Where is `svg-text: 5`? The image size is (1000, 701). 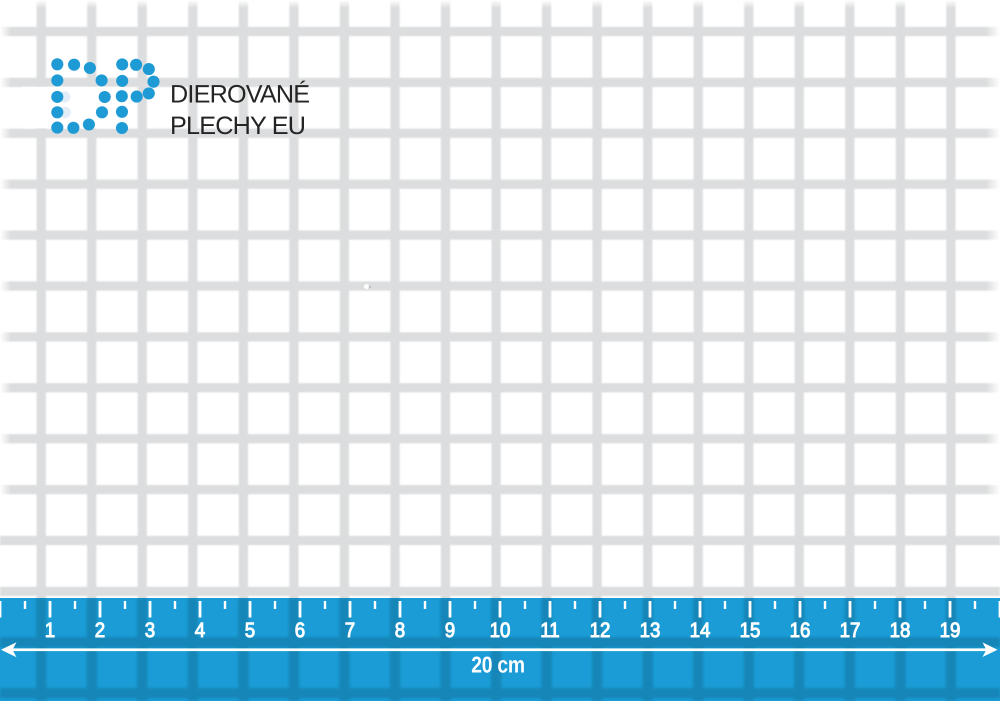
svg-text: 5 is located at coordinates (250, 630).